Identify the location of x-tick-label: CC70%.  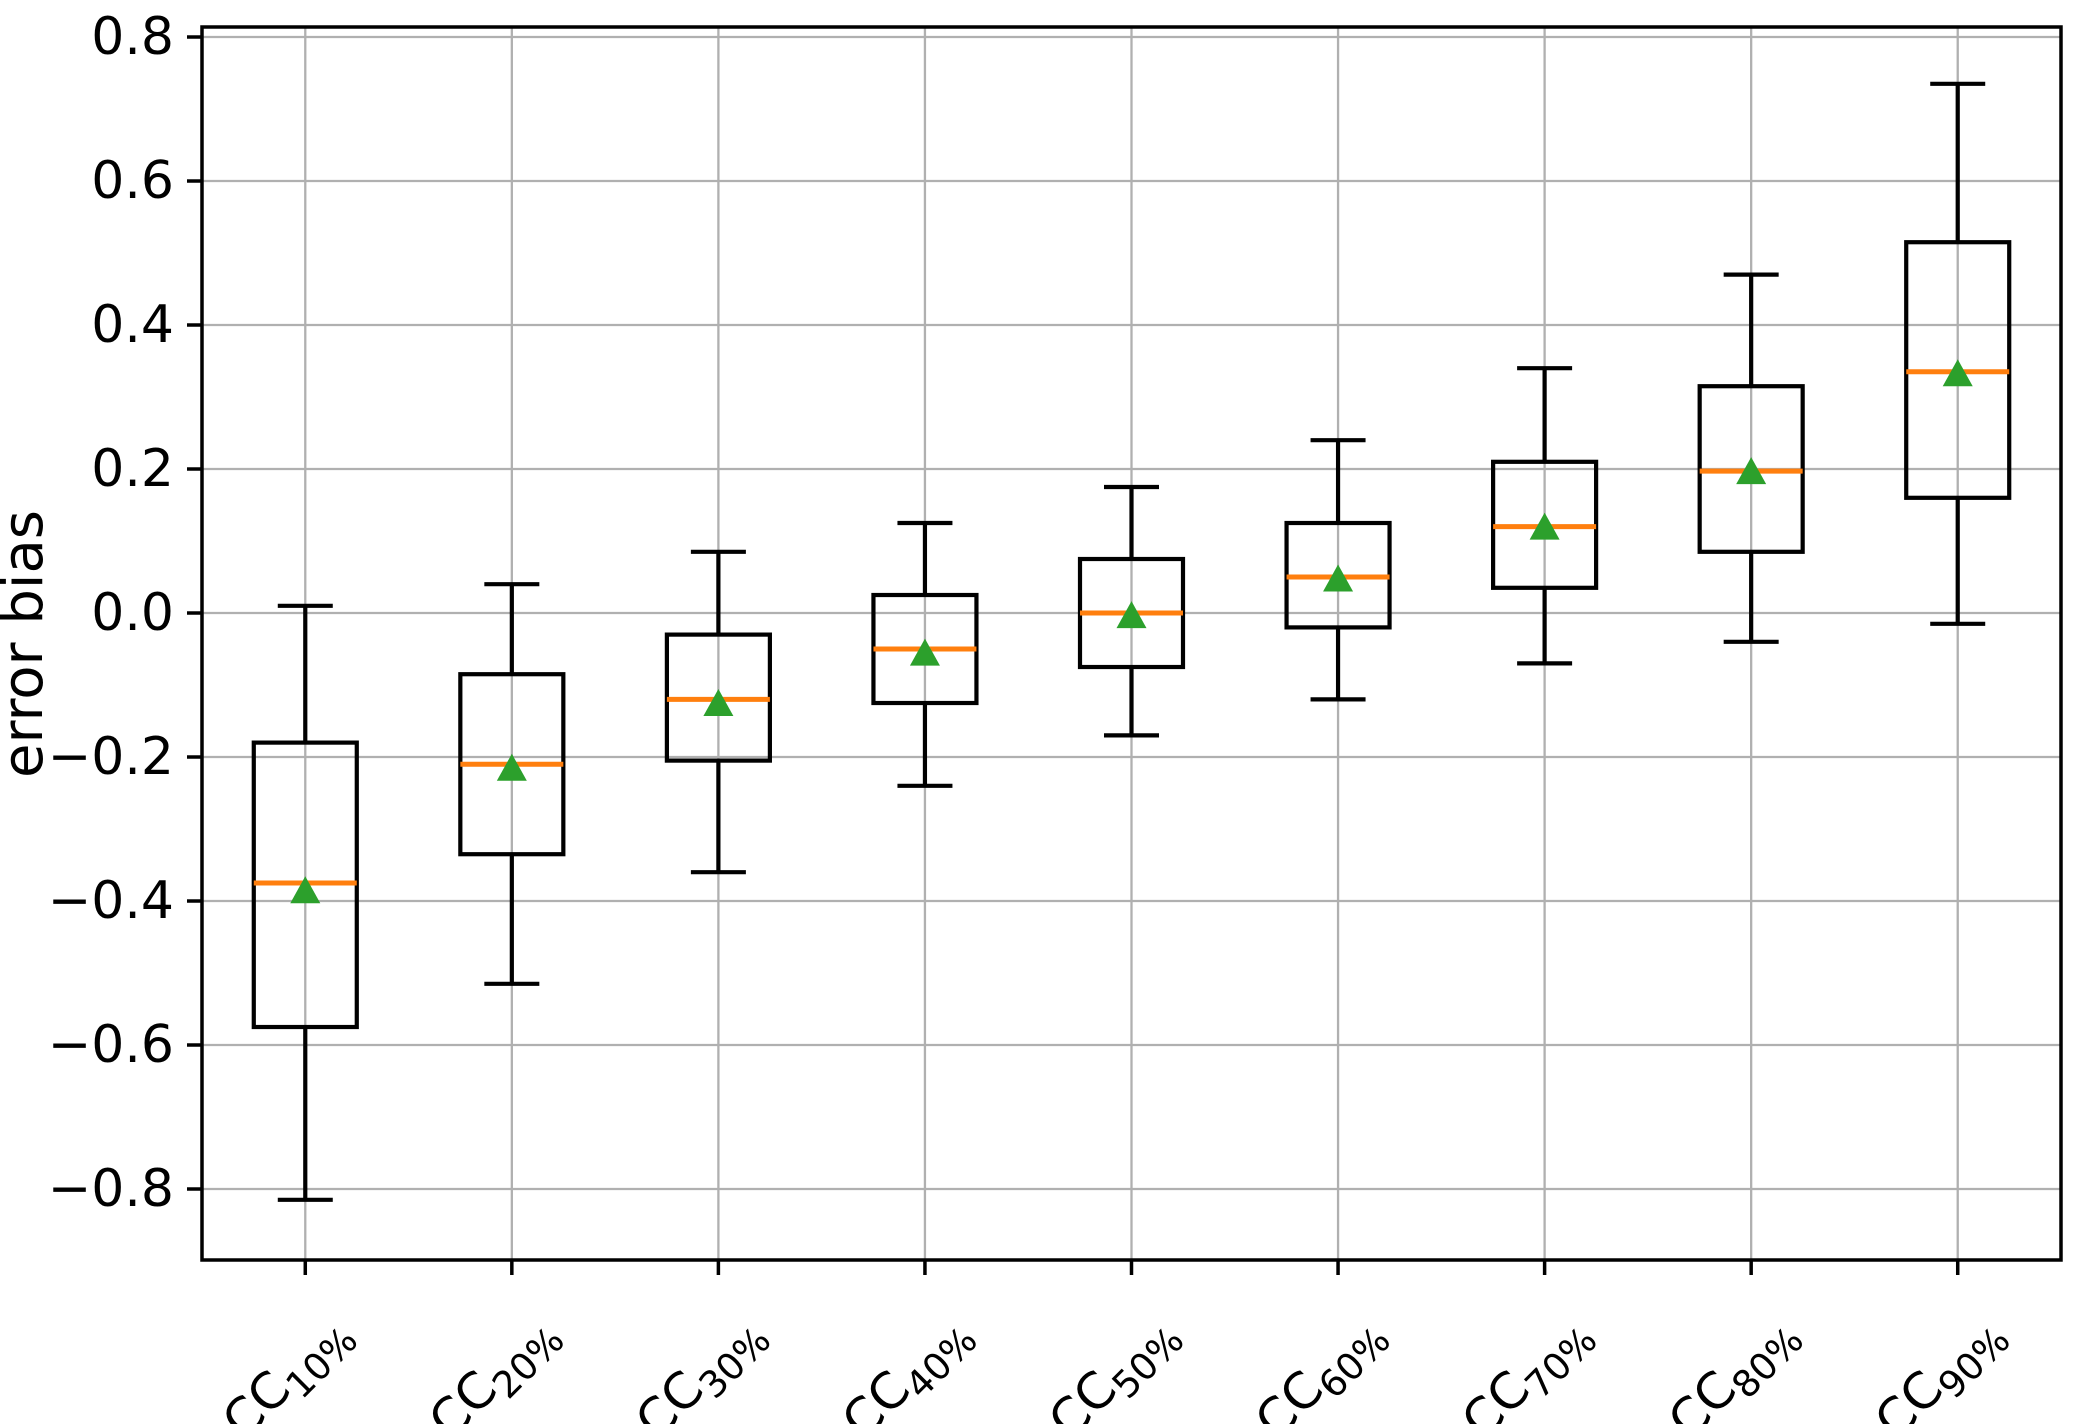
(1528, 1362).